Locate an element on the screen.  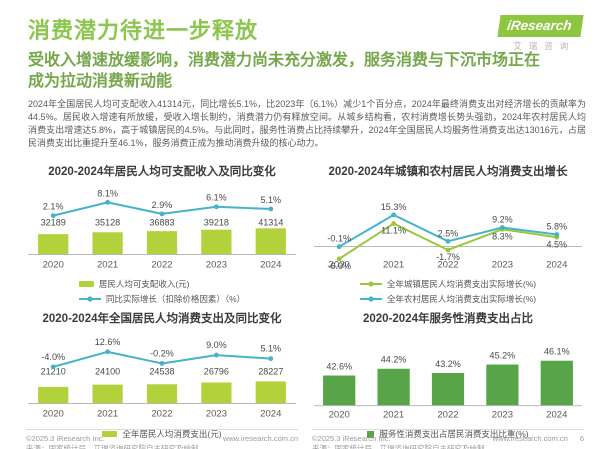
source-note-right: 来源：国家统计局，艾瑞咨询研究院自主研究及绘制。 is located at coordinates (402, 446).